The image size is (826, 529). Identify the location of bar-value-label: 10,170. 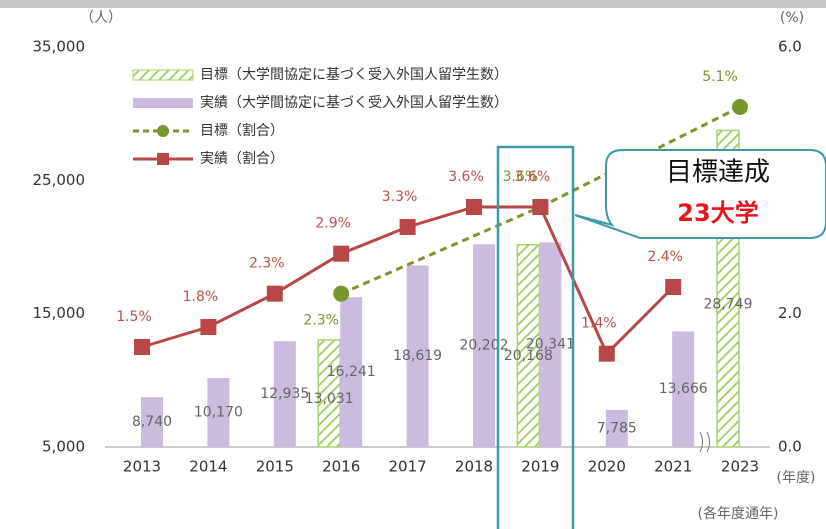
(218, 413).